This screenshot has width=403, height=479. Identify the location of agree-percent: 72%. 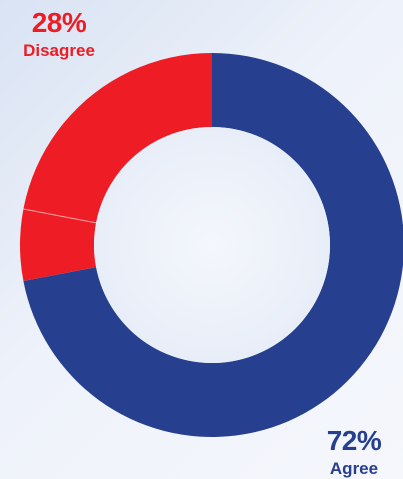
(354, 440).